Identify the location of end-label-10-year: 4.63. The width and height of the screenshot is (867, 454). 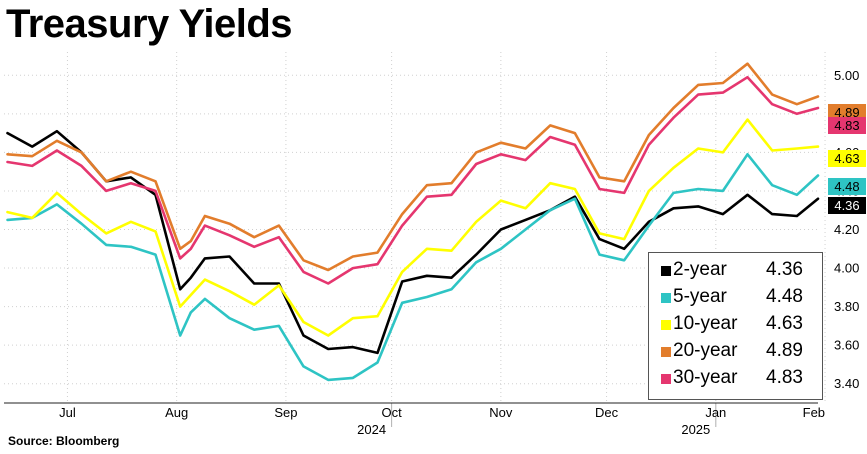
(846, 158).